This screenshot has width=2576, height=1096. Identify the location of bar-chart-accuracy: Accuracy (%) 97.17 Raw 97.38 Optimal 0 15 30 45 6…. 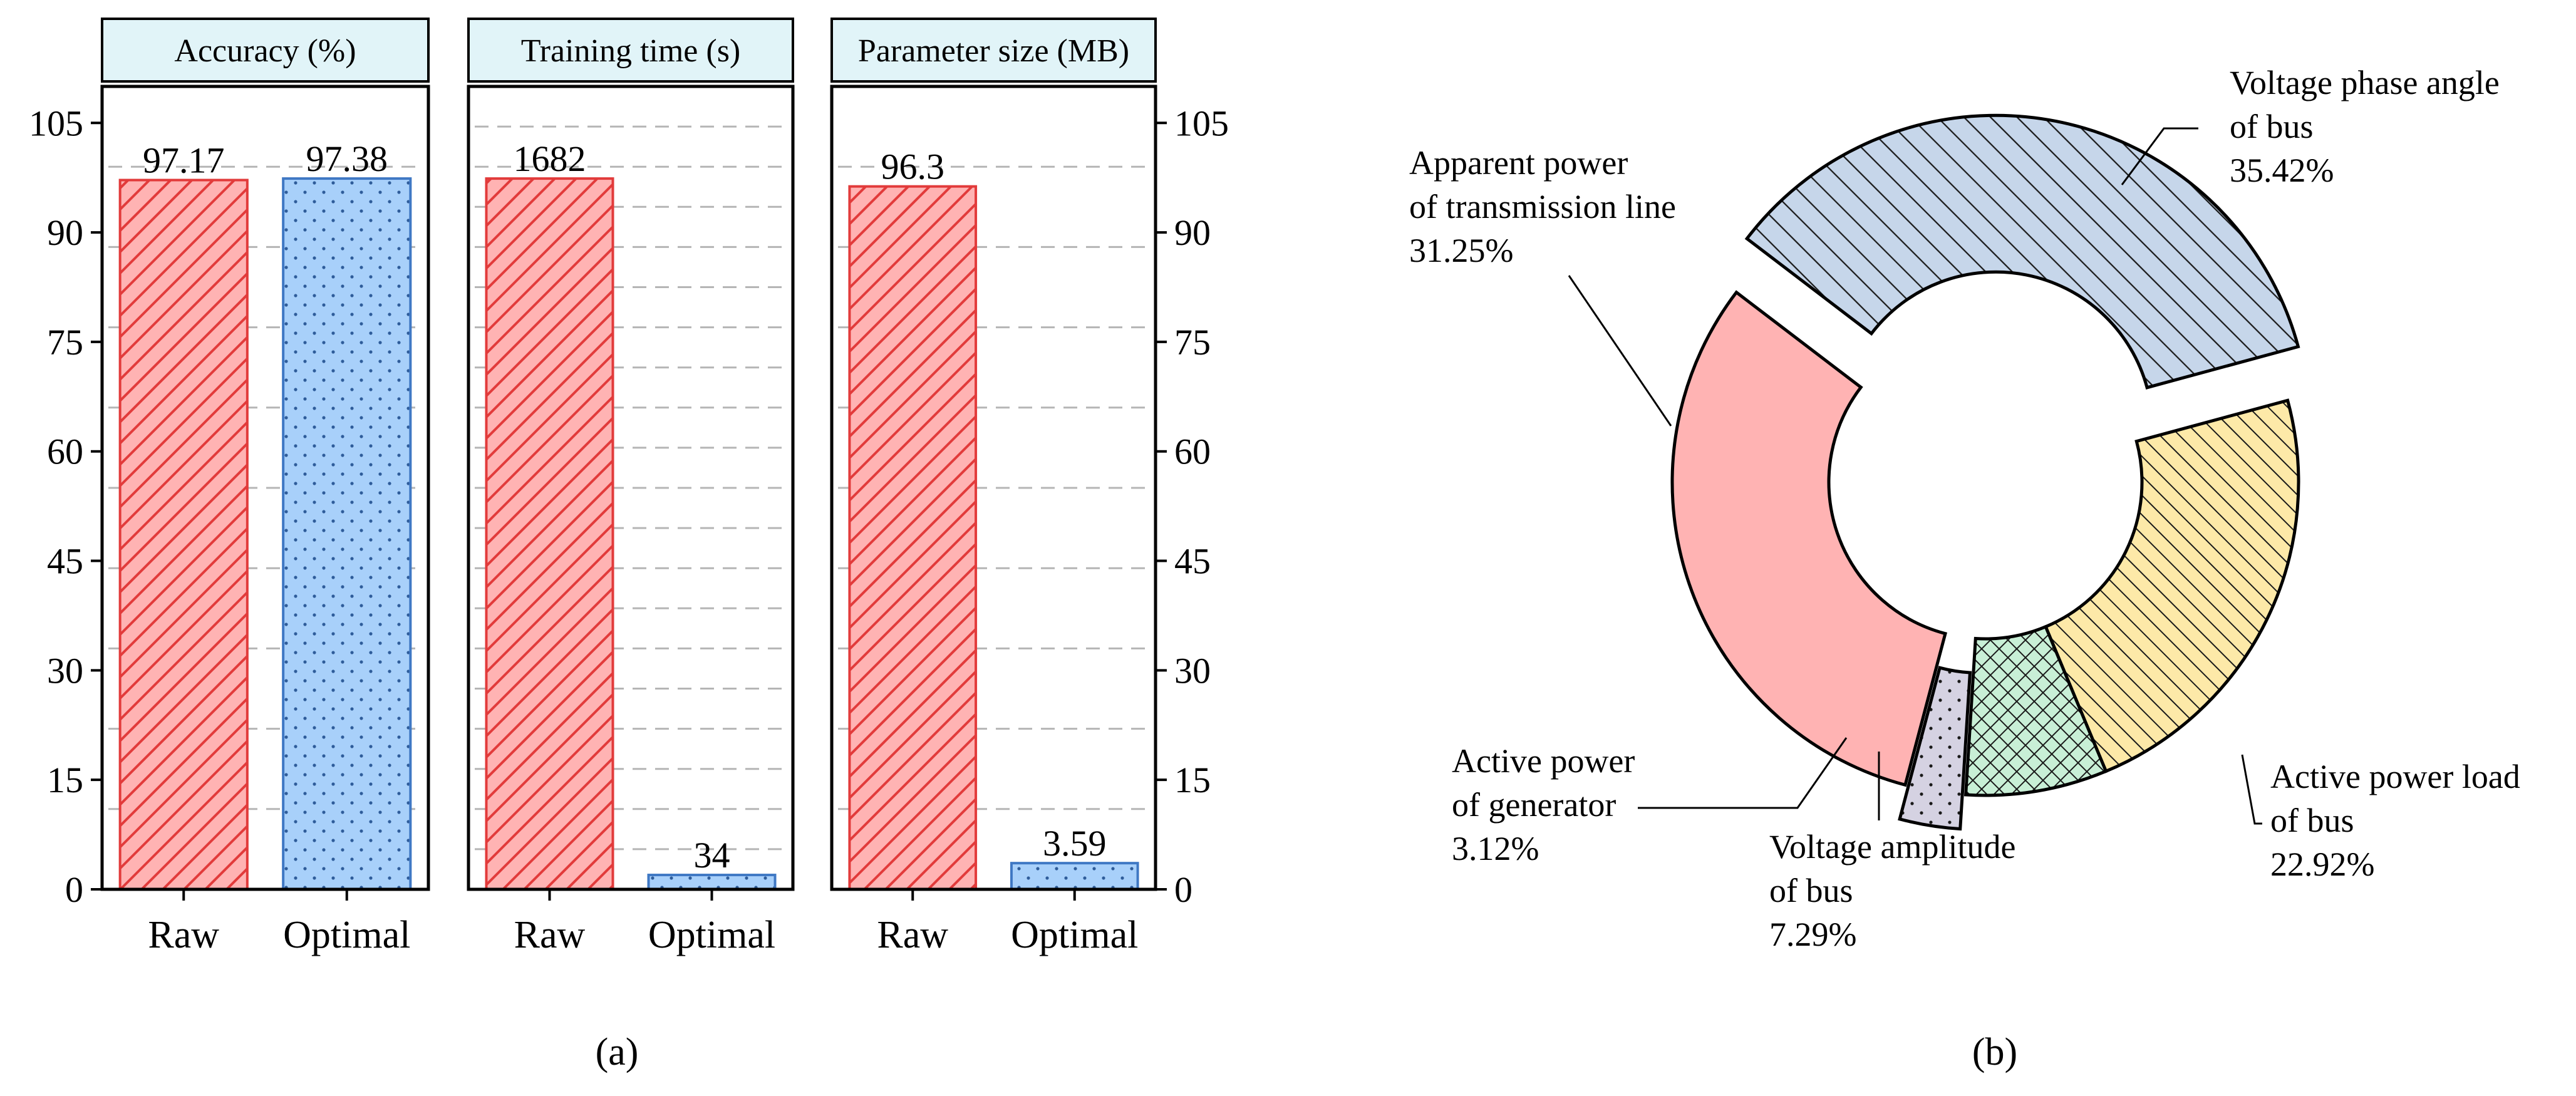
(229, 487).